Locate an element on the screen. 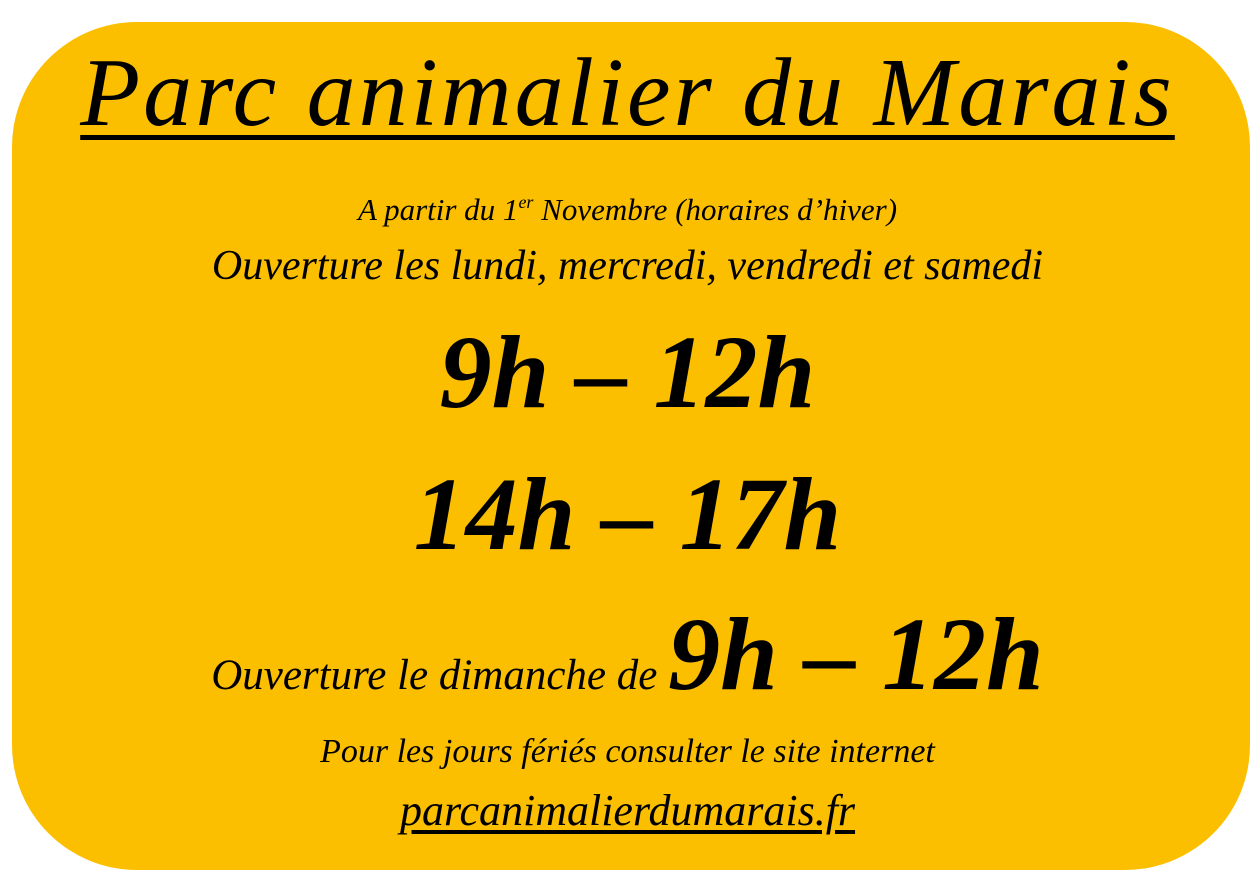  title-text: Parc animalier du Marais is located at coordinates (627, 93).